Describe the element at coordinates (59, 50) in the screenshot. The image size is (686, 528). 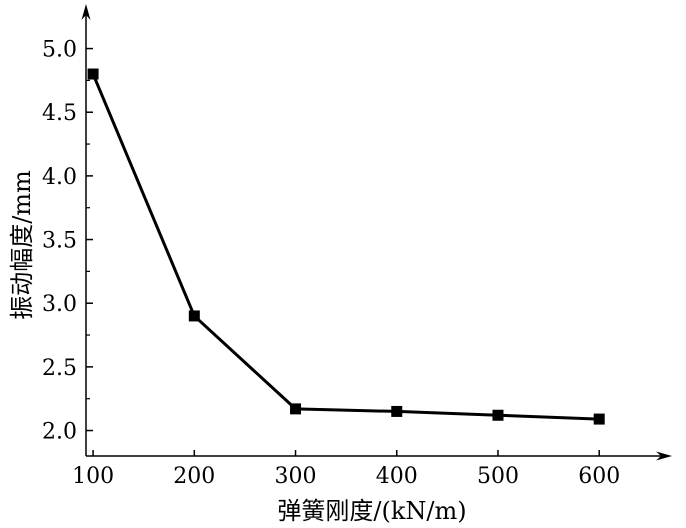
I see `y-tick-label: 5.0` at that location.